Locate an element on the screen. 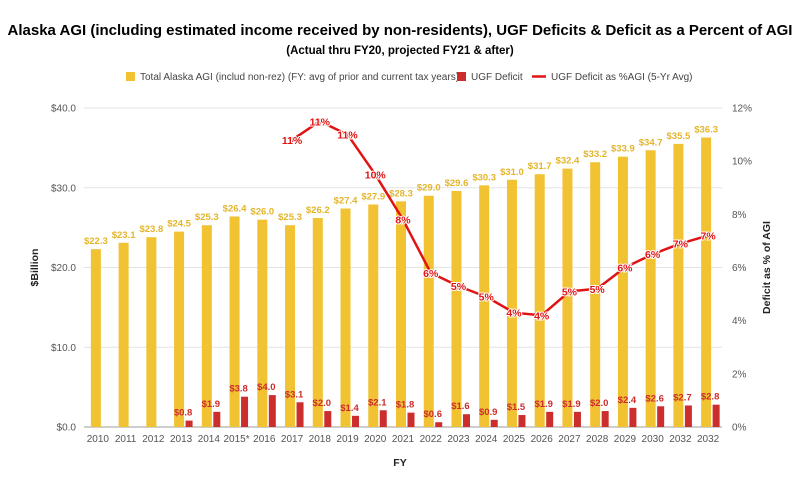  x-tick-label: 2021 is located at coordinates (403, 439).